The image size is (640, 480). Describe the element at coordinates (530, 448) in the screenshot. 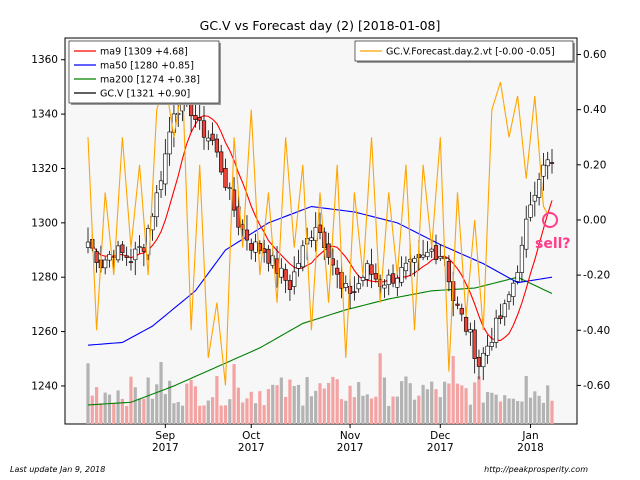

I see `x-tick-label: 2018` at that location.